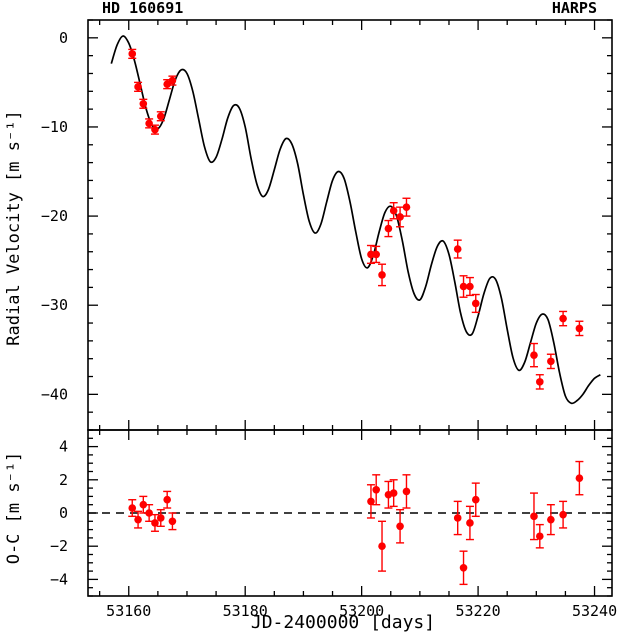 The image size is (625, 636). I want to click on rv-y-tick-label: 0, so click(63, 38).